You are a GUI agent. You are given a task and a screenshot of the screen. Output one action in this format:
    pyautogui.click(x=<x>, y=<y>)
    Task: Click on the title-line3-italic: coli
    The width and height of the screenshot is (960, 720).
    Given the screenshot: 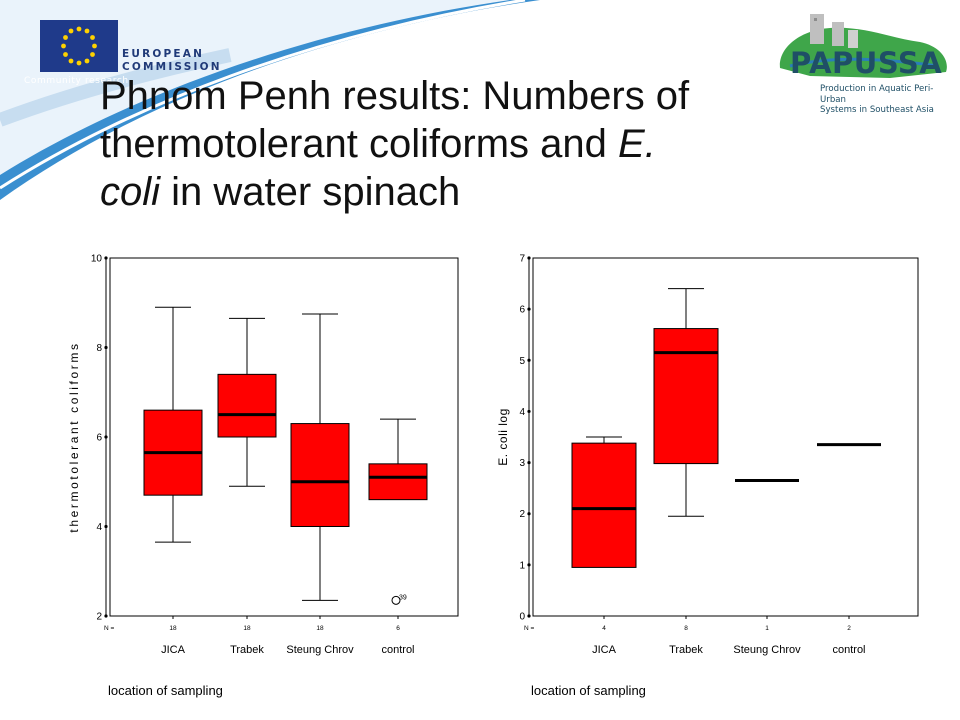 What is the action you would take?
    pyautogui.click(x=130, y=192)
    